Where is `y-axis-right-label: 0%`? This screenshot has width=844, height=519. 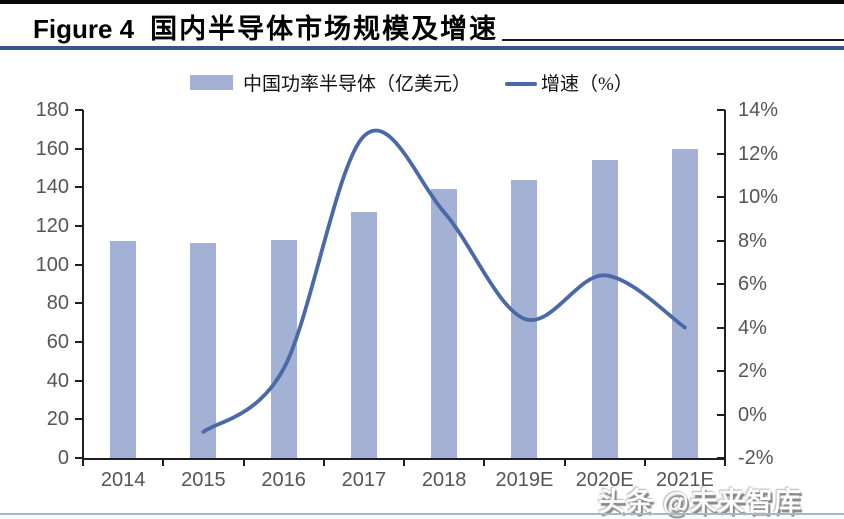 y-axis-right-label: 0% is located at coordinates (752, 414).